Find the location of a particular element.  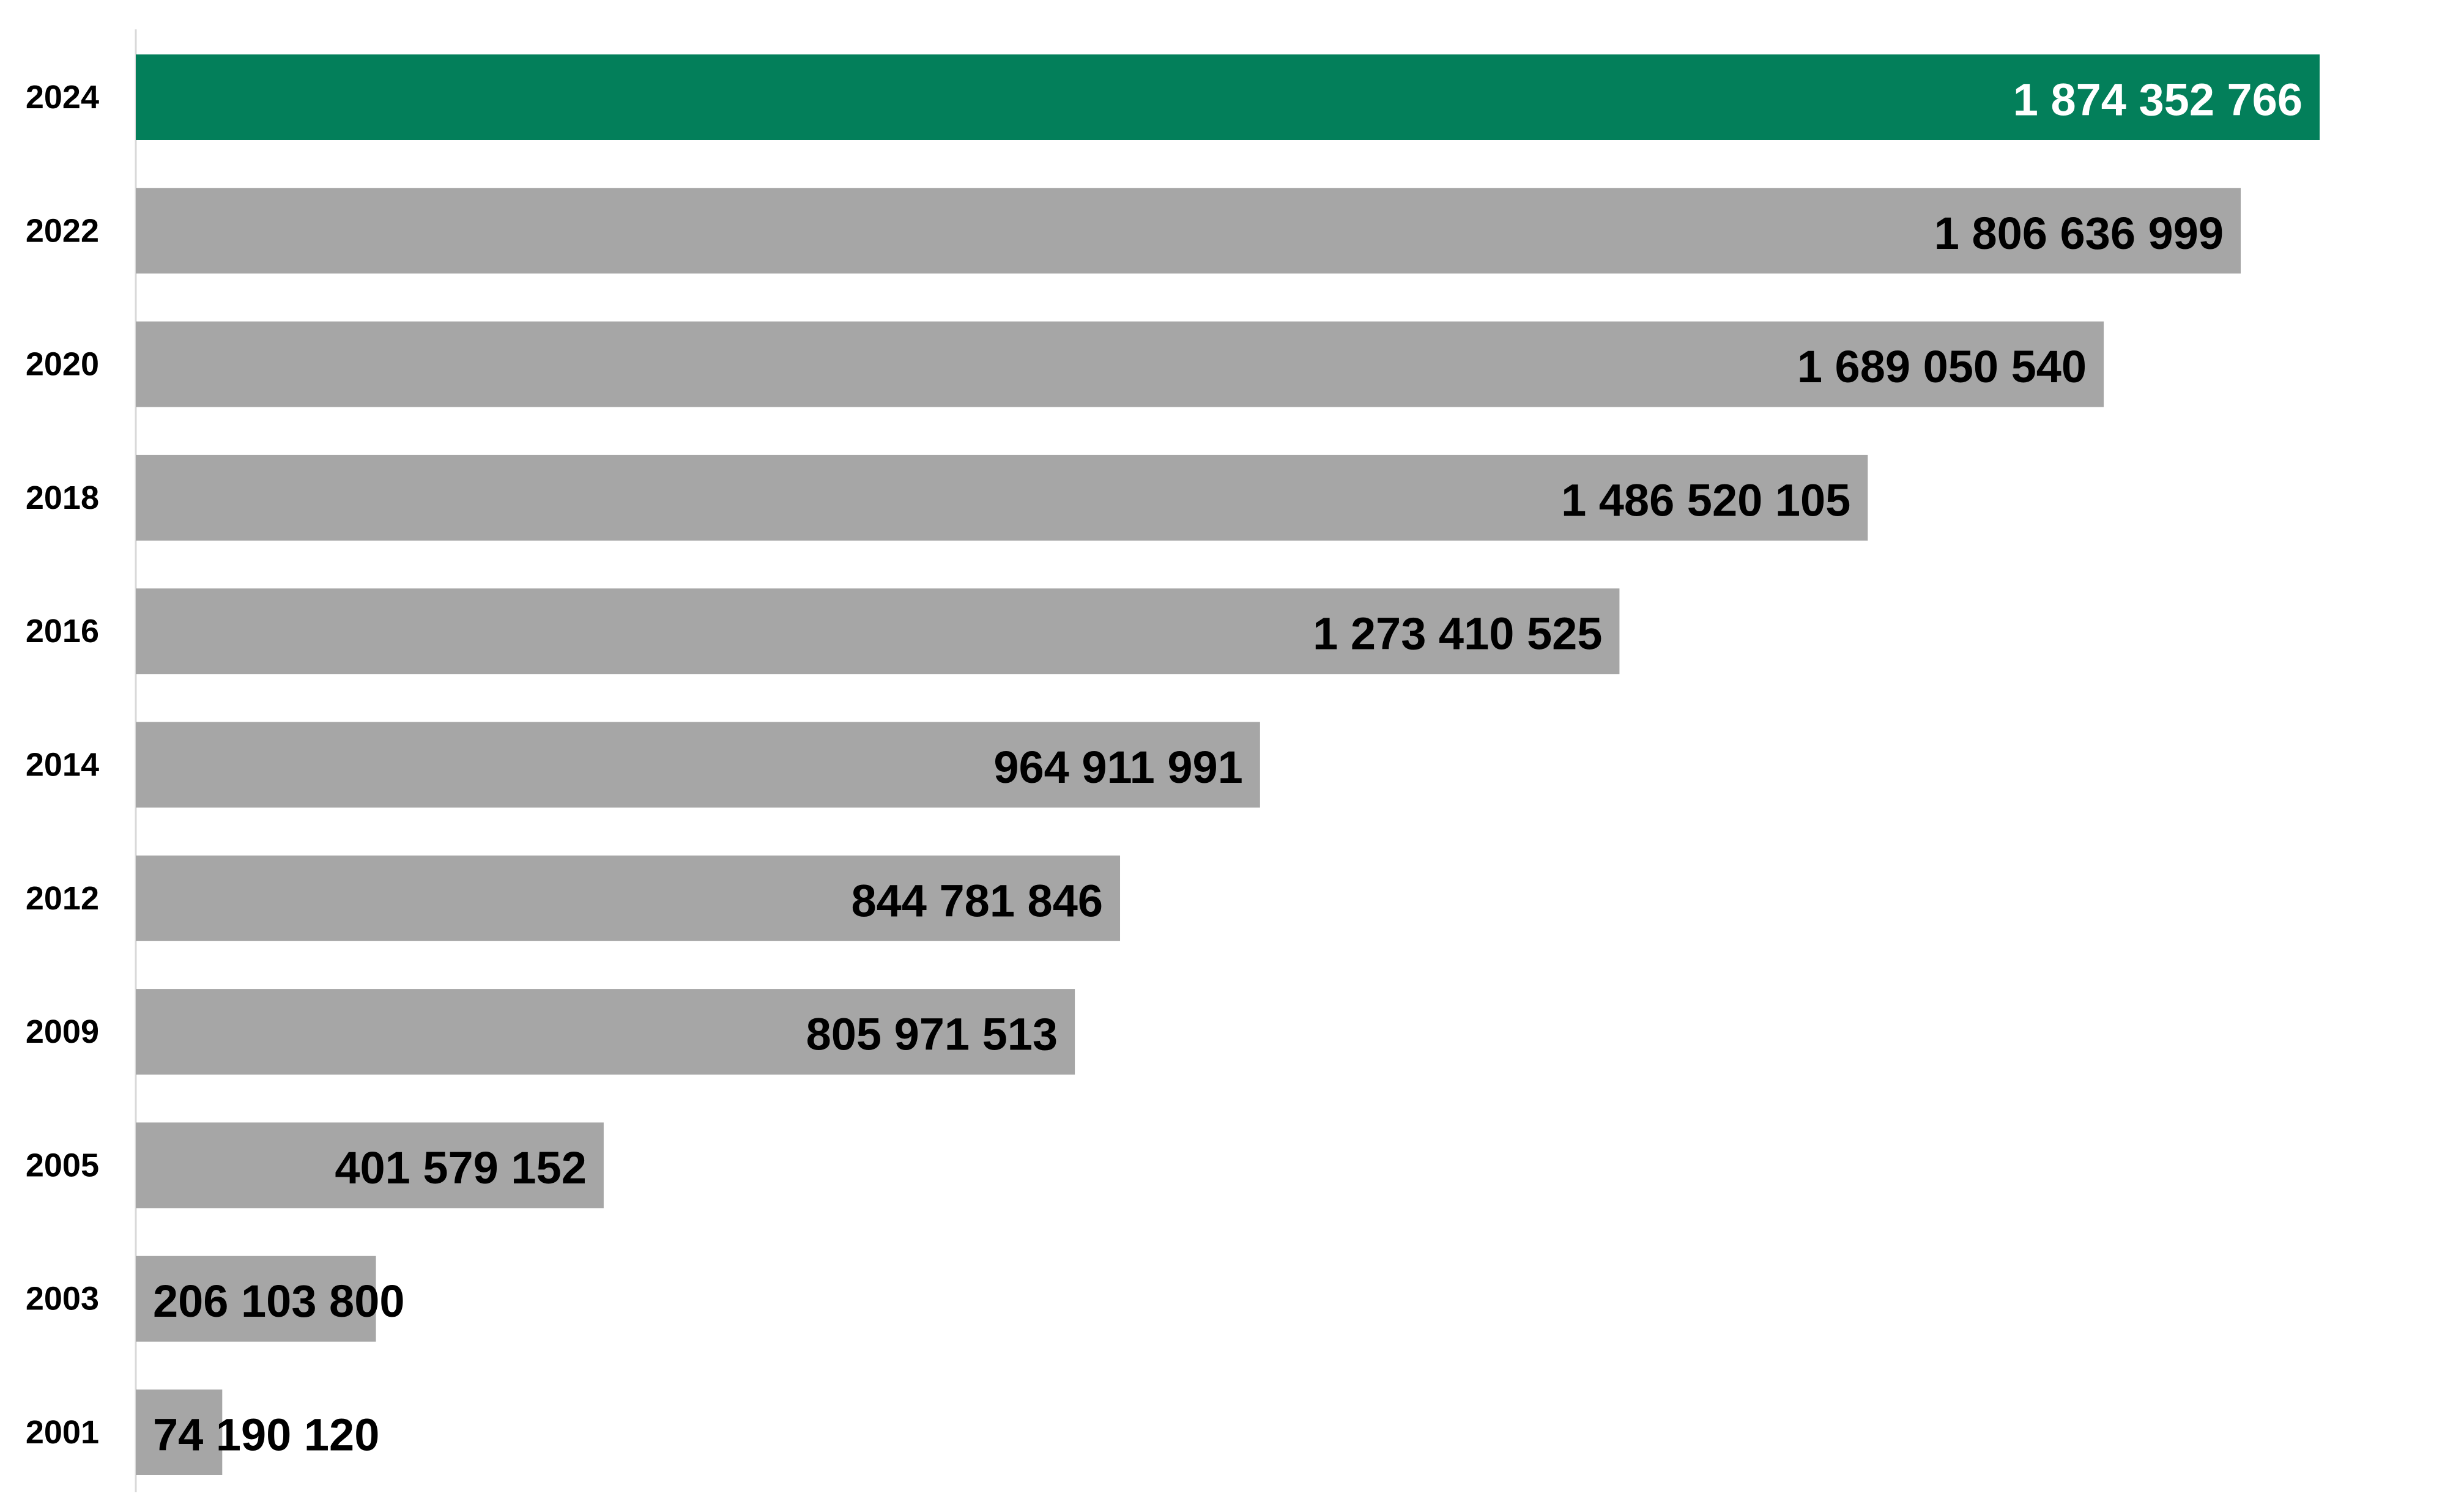

value-label-2020: 1 689 050 540 is located at coordinates (1942, 366).